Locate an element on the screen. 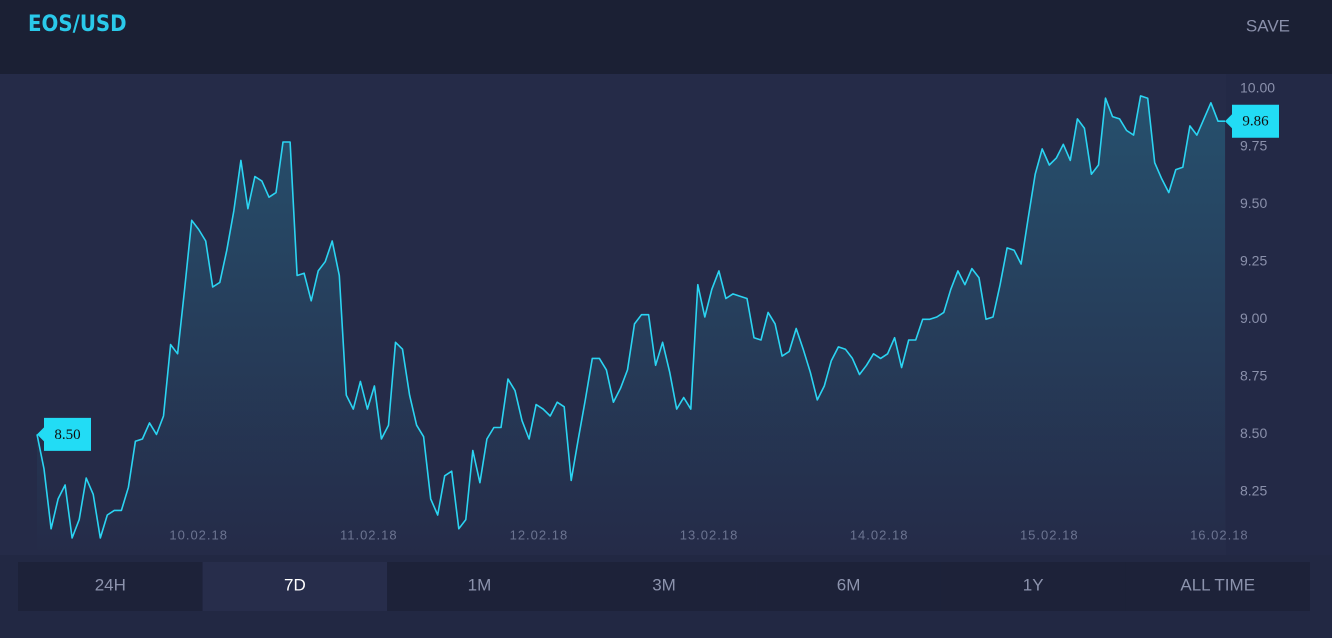 Image resolution: width=1332 pixels, height=638 pixels. range-tab-label: 7D is located at coordinates (295, 584).